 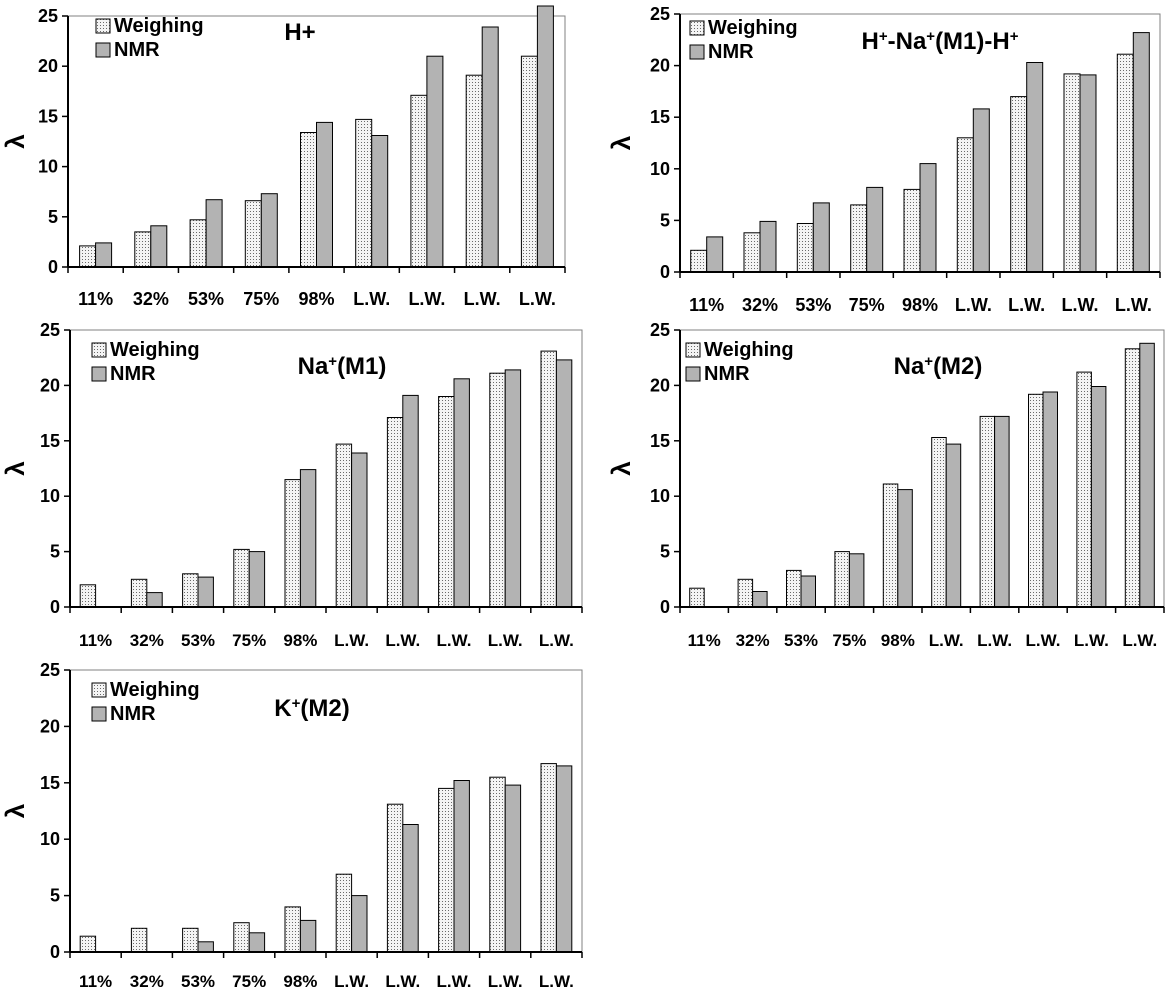 I want to click on x-tick-label: 11%, so click(x=95, y=640).